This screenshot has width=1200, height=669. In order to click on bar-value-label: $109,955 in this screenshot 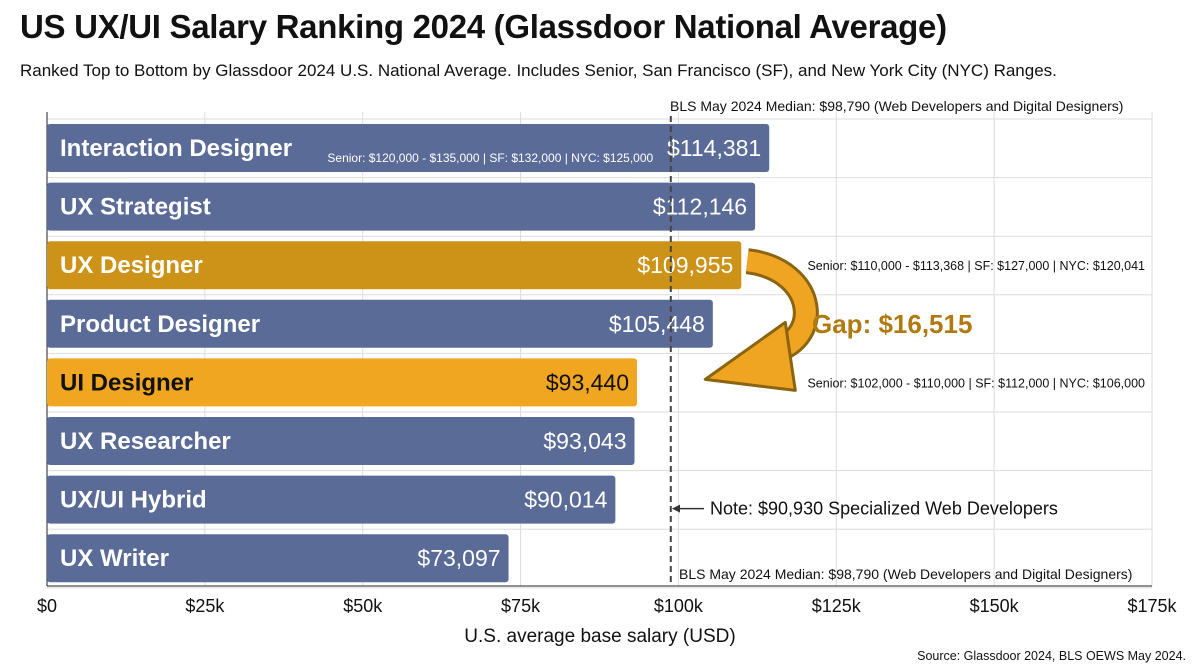, I will do `click(685, 265)`.